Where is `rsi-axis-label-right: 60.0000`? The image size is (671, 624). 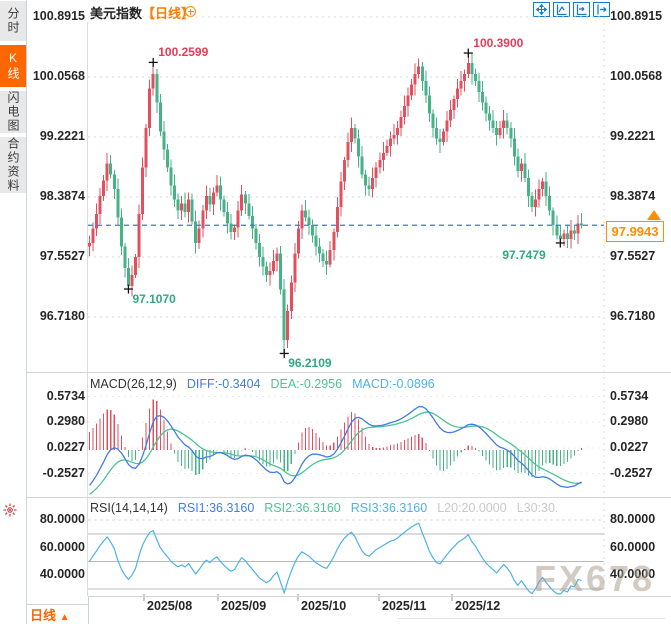
rsi-axis-label-right: 60.0000 is located at coordinates (633, 546).